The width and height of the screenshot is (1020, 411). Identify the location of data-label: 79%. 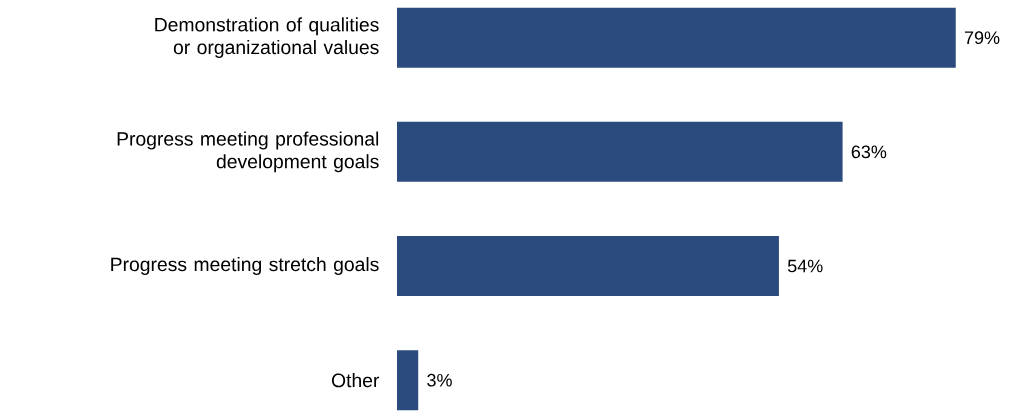
(982, 38).